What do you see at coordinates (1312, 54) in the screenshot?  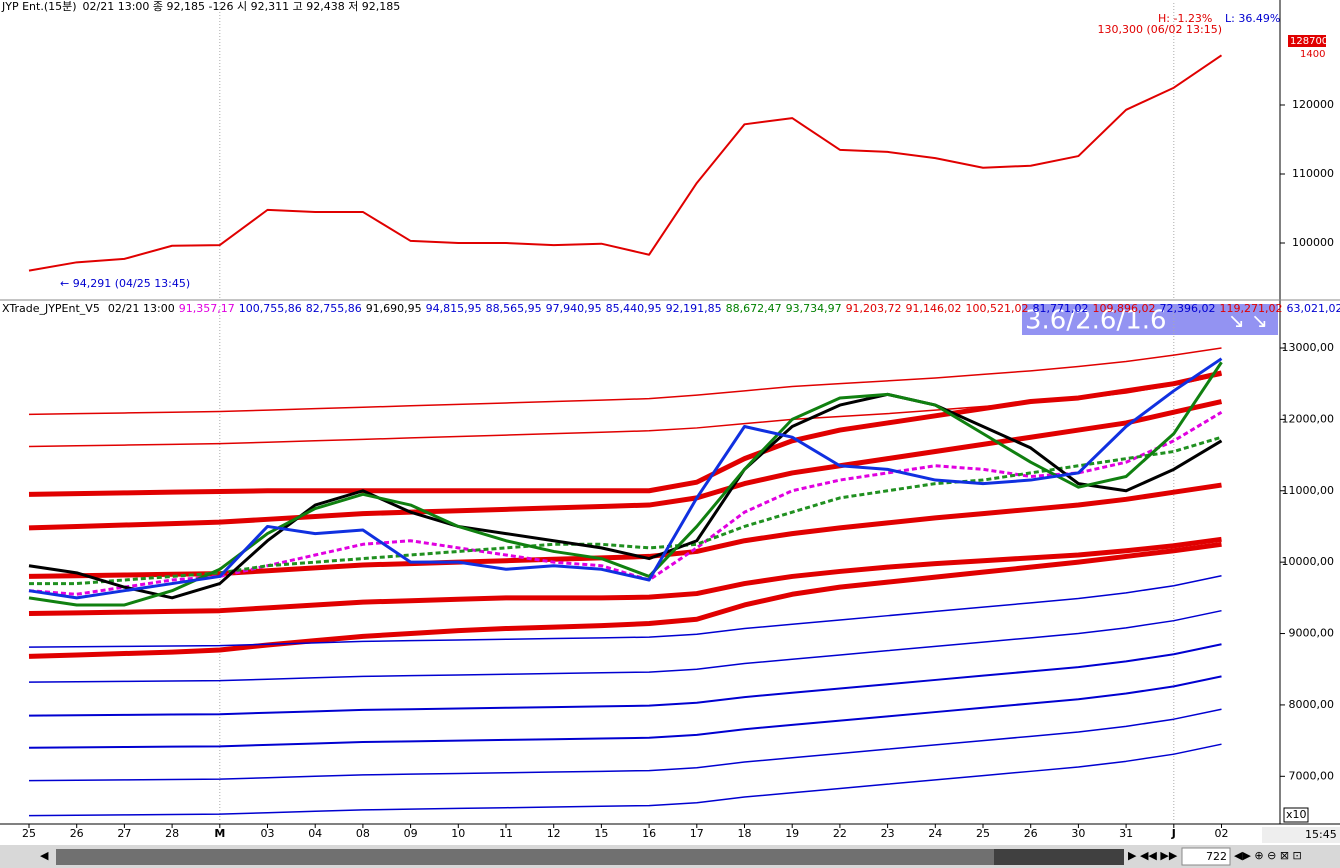 I see `price-tag-sub: 1400` at bounding box center [1312, 54].